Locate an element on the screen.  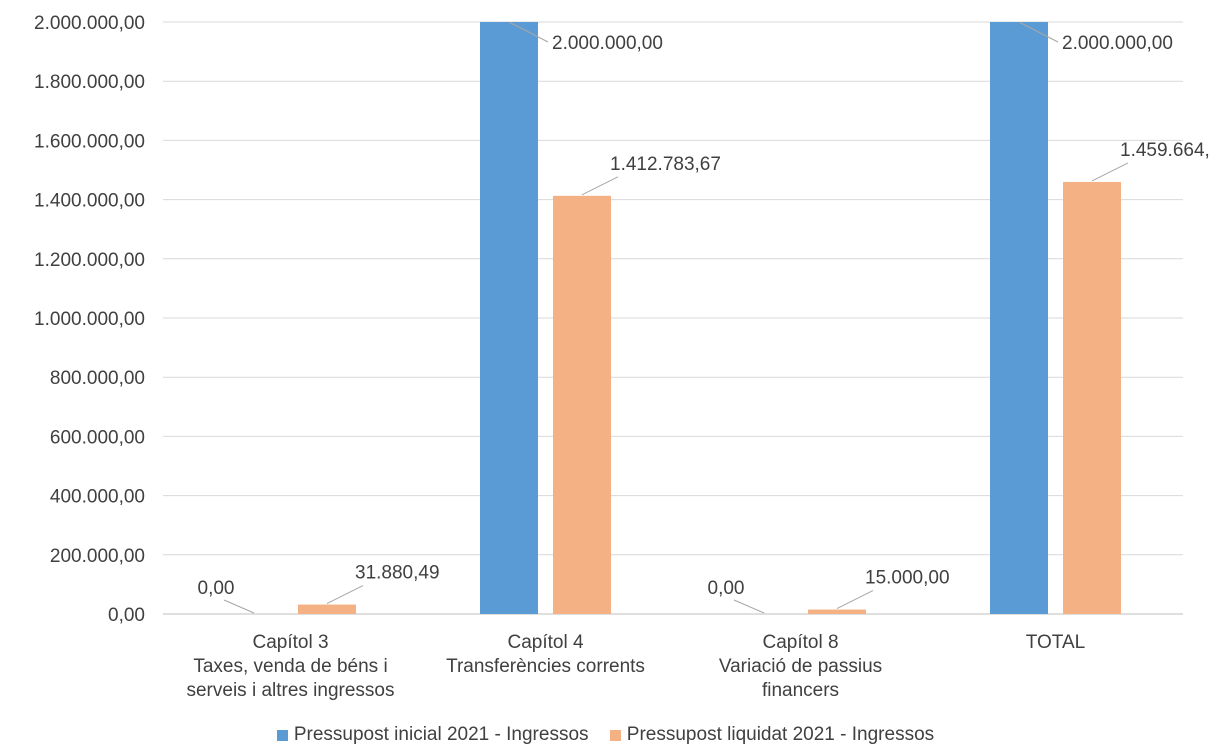
x-category-label: Taxes, venda de béns i is located at coordinates (290, 666).